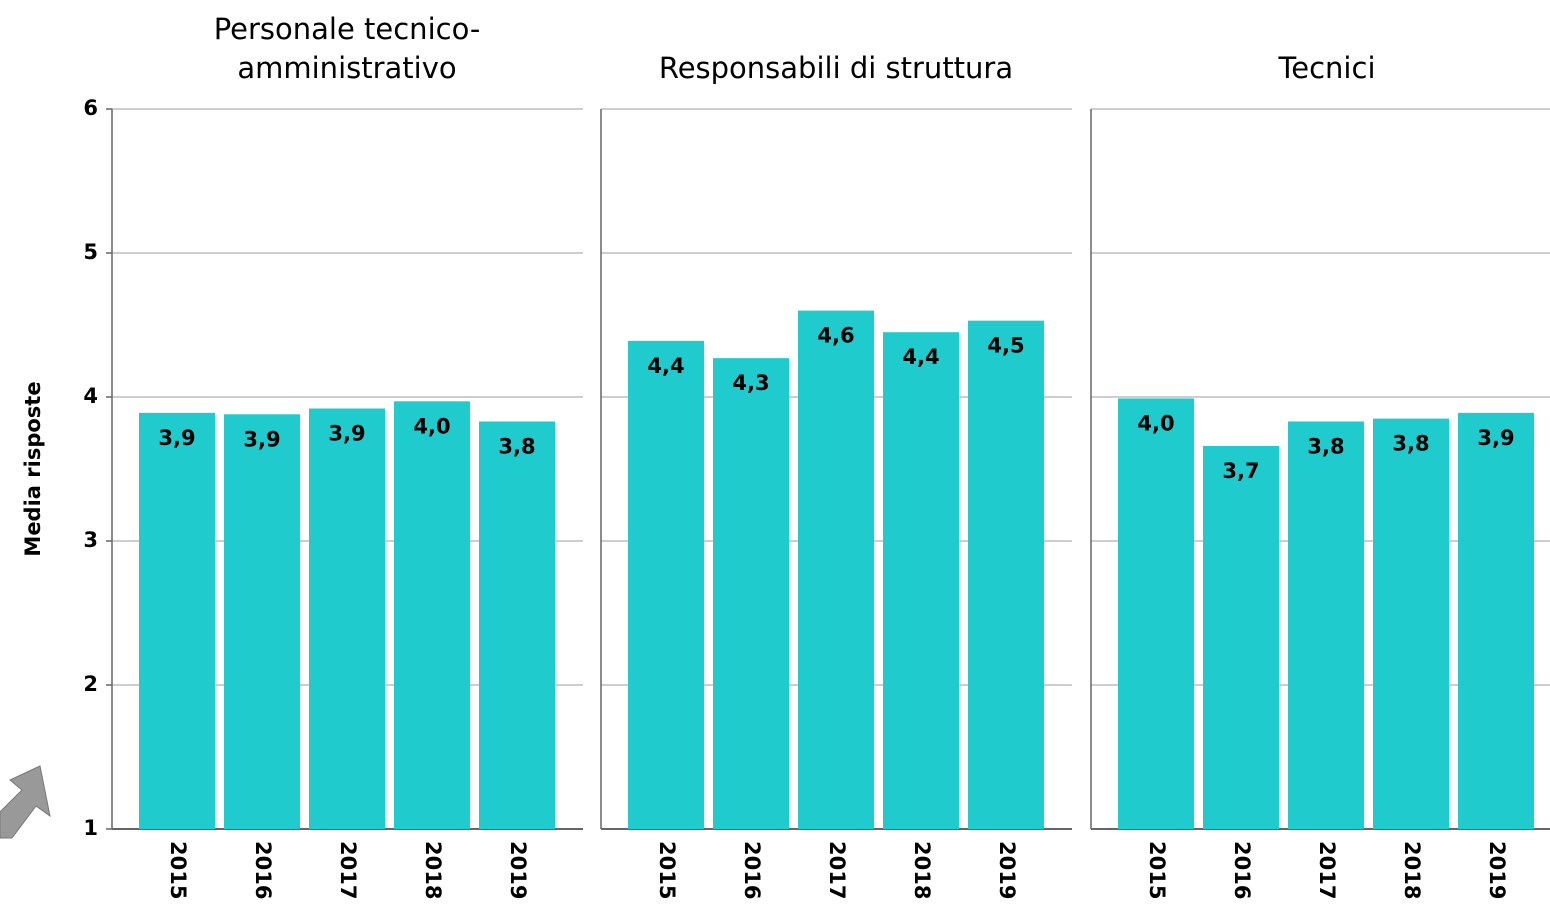 This screenshot has width=1550, height=915. I want to click on panel-title: amministrativo, so click(346, 68).